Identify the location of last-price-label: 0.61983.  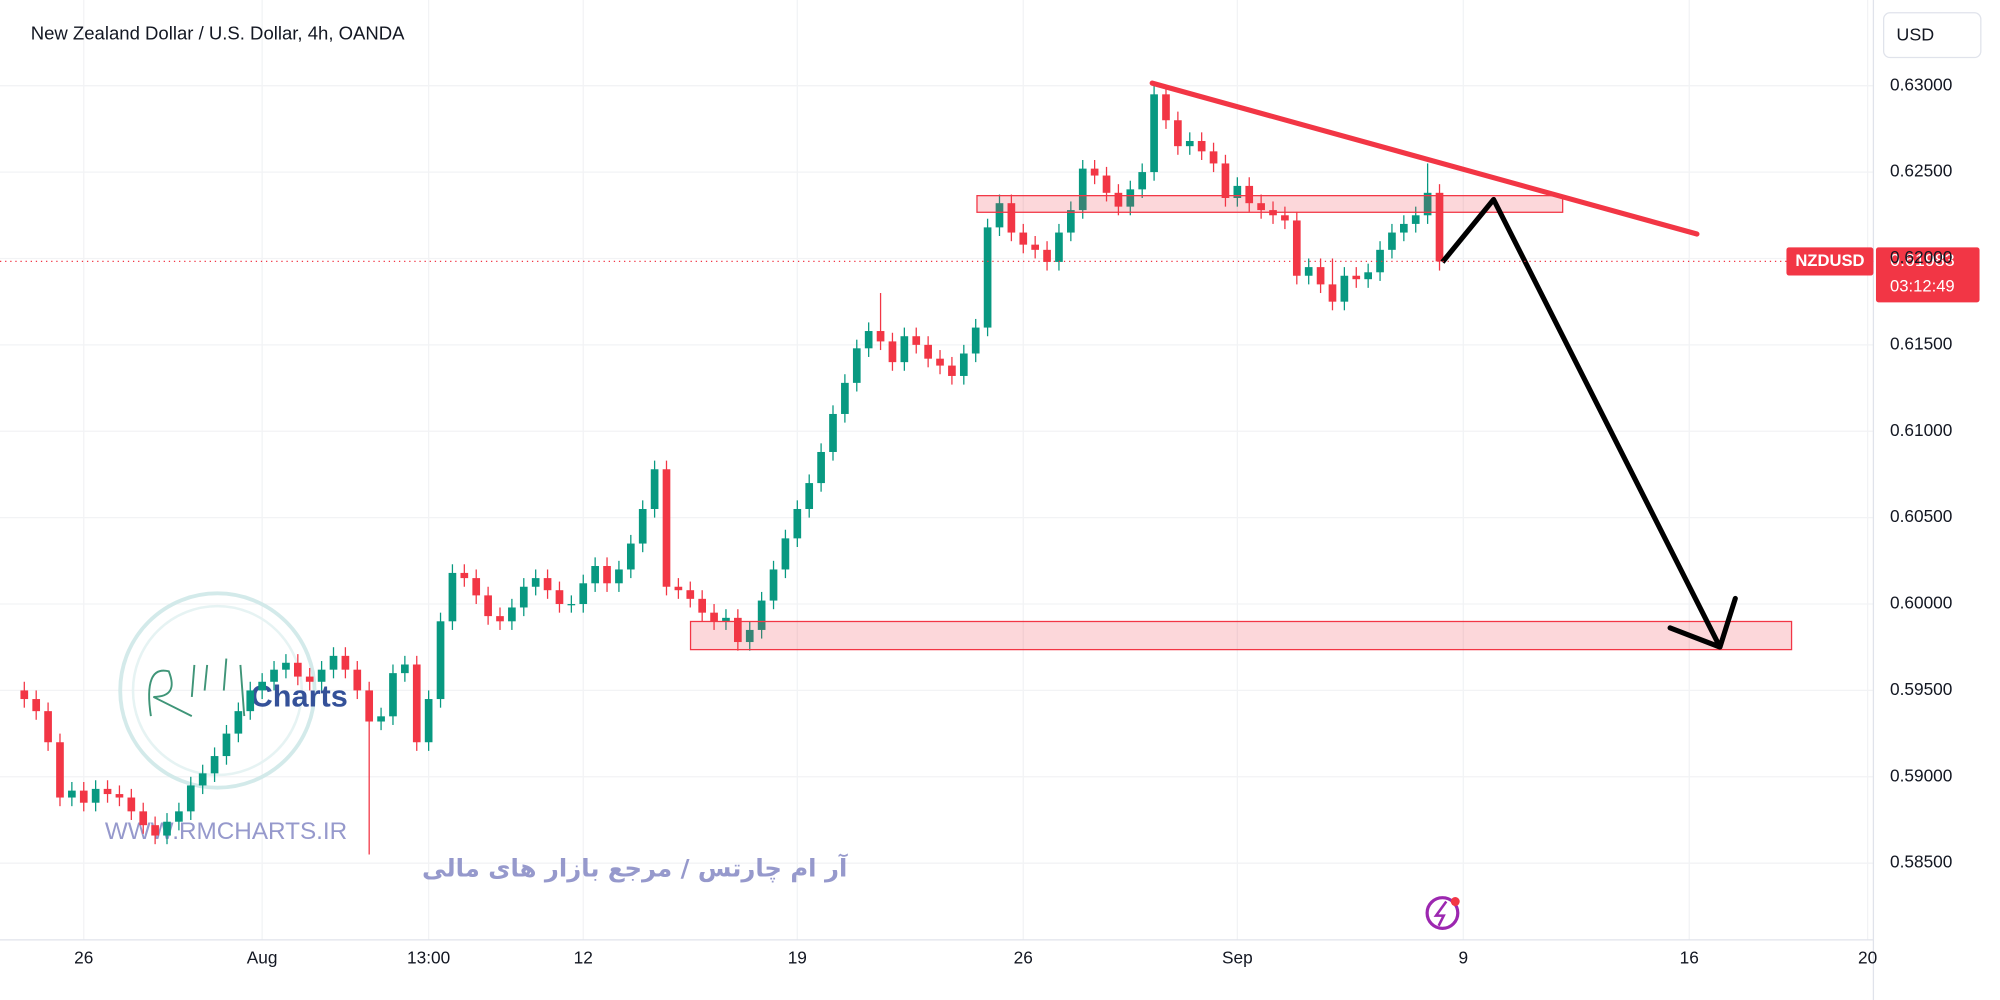
(1922, 260).